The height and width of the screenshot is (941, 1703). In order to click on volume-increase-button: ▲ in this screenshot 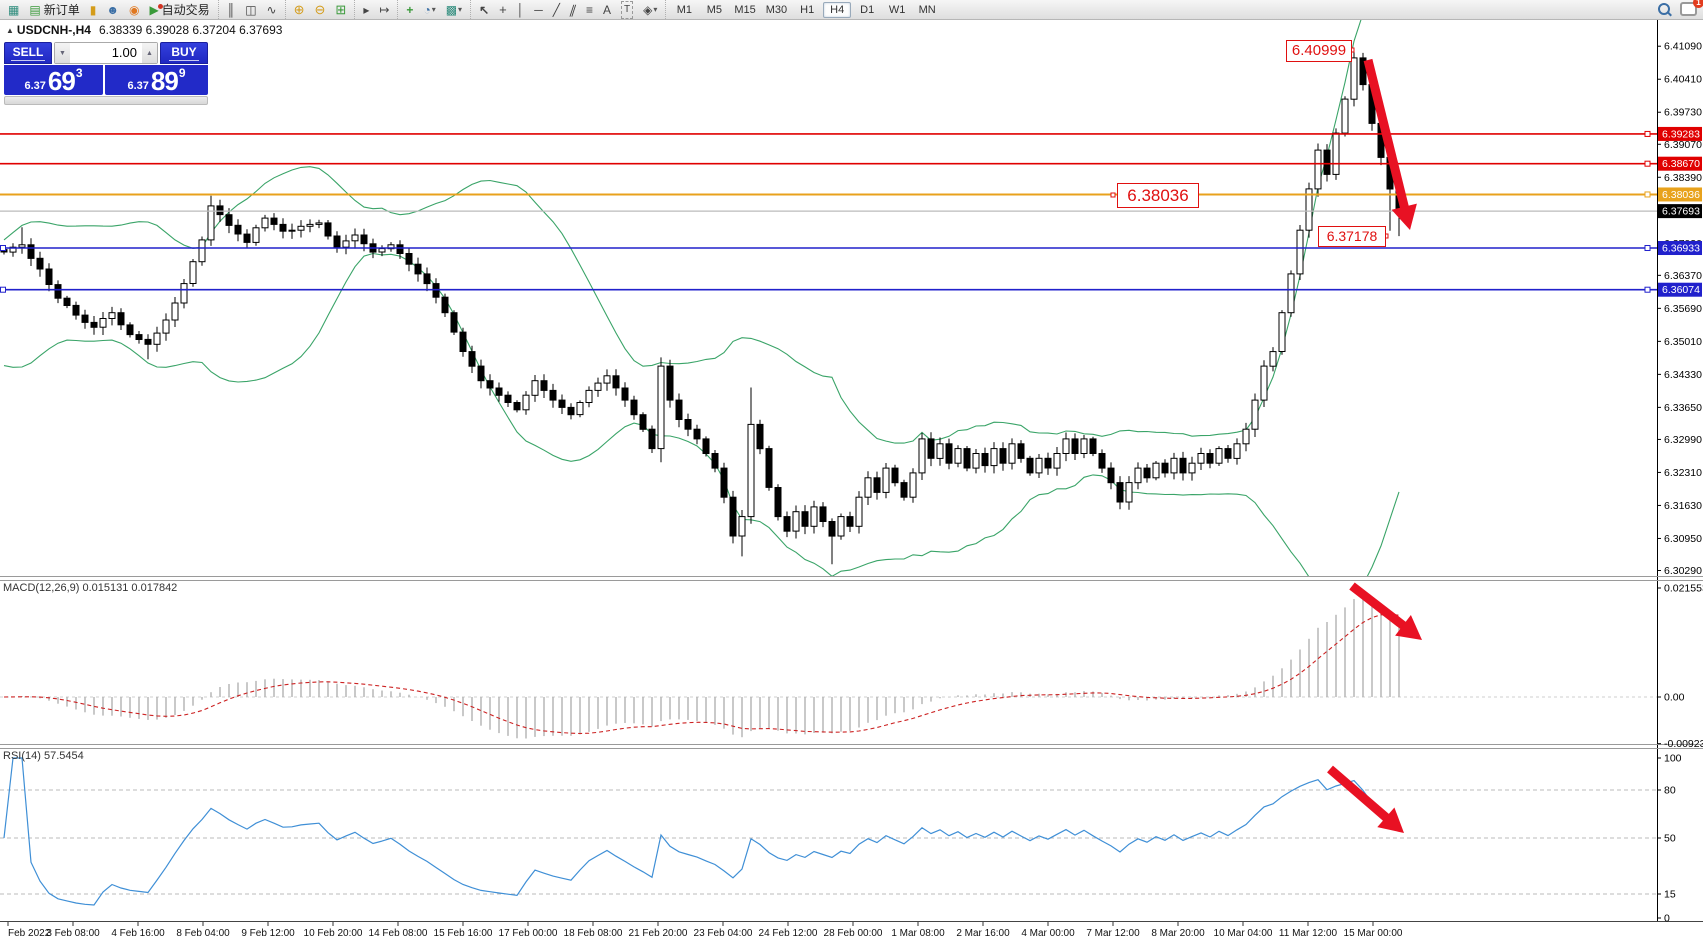, I will do `click(149, 53)`.